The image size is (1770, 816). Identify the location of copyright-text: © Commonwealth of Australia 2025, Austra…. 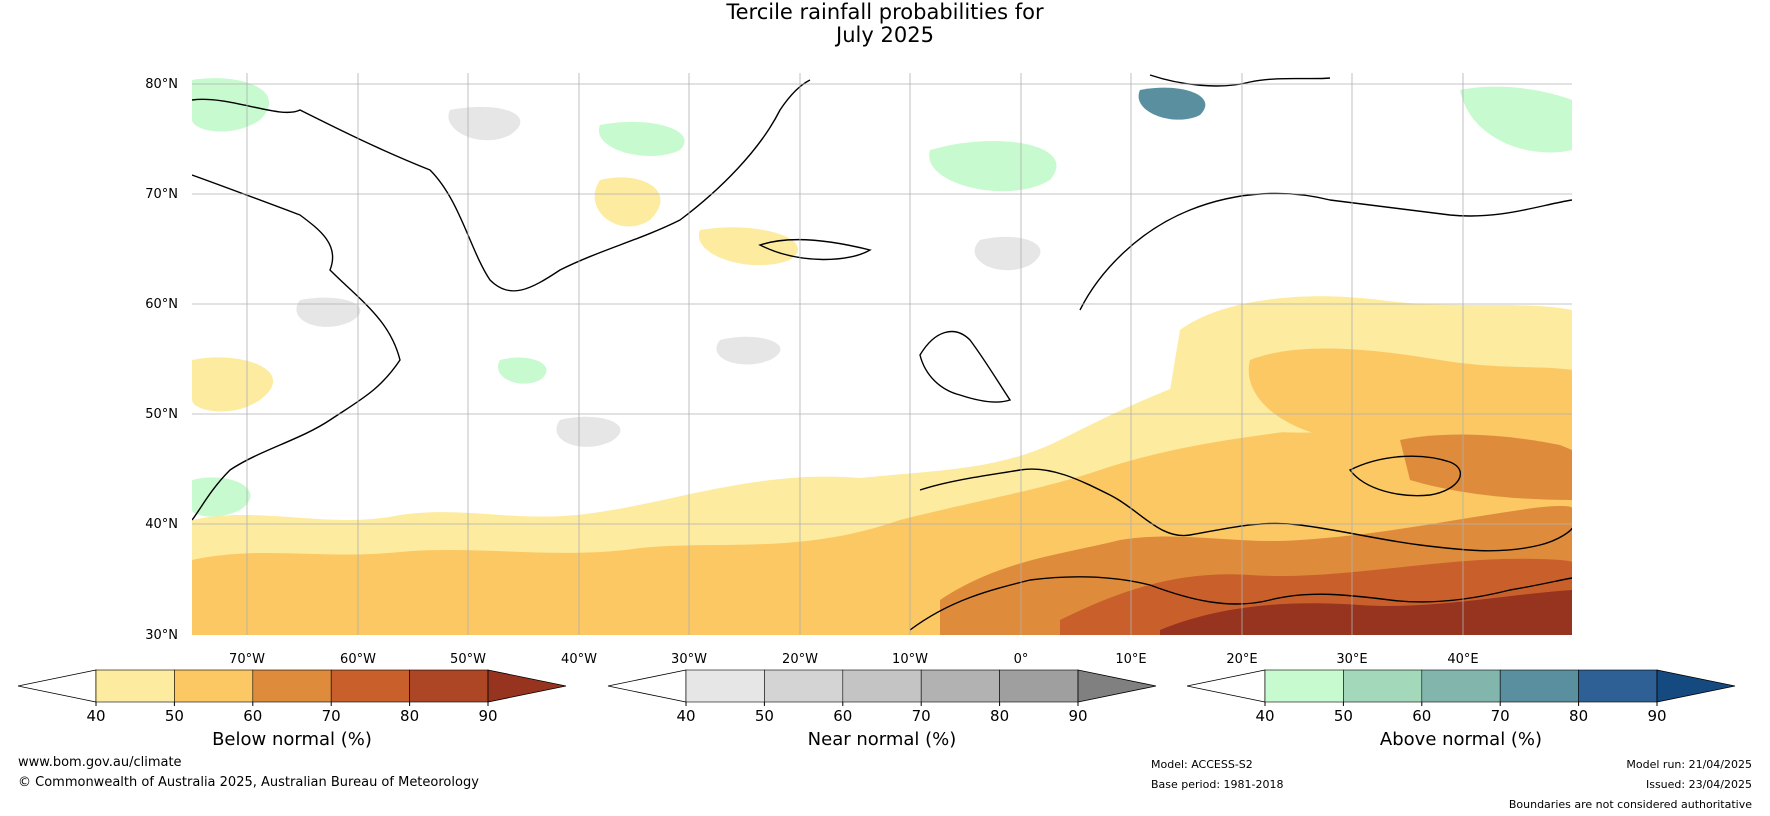
(248, 782).